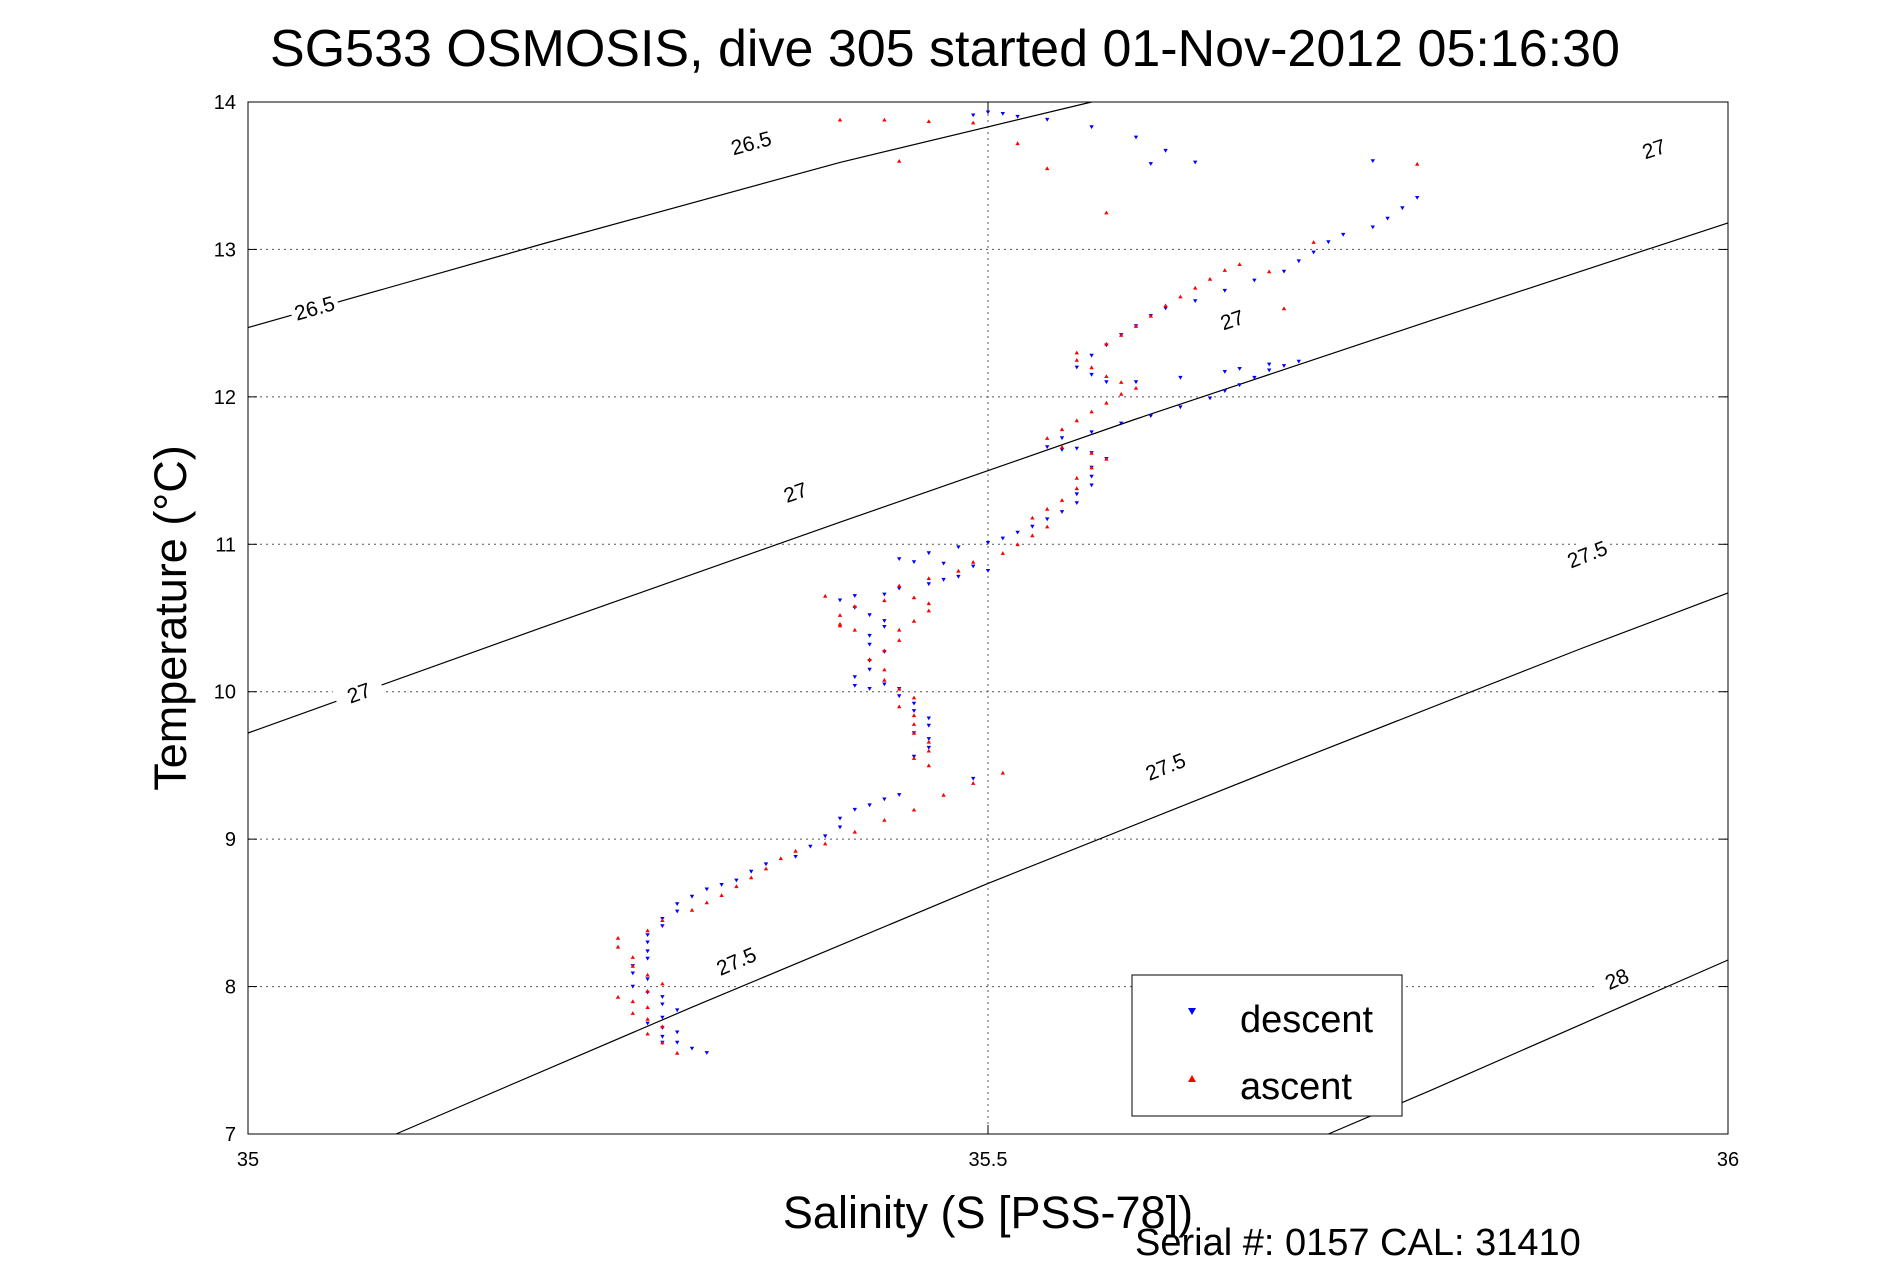 The width and height of the screenshot is (1891, 1262). What do you see at coordinates (225, 693) in the screenshot?
I see `y-tick-label: 10` at bounding box center [225, 693].